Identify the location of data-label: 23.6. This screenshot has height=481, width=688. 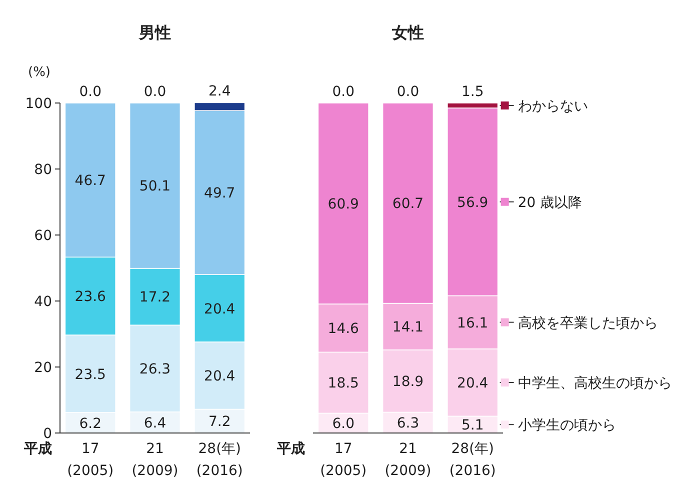
(90, 297).